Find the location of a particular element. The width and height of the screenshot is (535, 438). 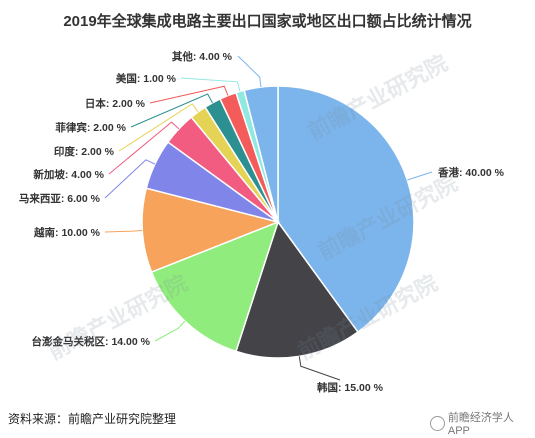

chart-title: 2019年全球集成电路主要出口国家或地区出口额占比统计情况 is located at coordinates (267, 21).